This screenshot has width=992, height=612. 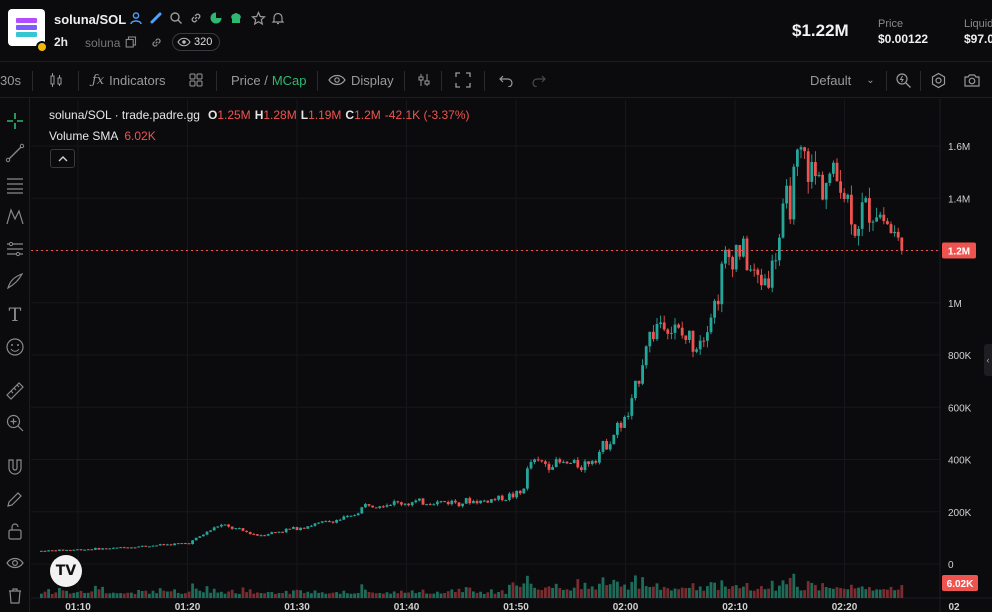 I want to click on indicators-label: Indicators, so click(x=137, y=80).